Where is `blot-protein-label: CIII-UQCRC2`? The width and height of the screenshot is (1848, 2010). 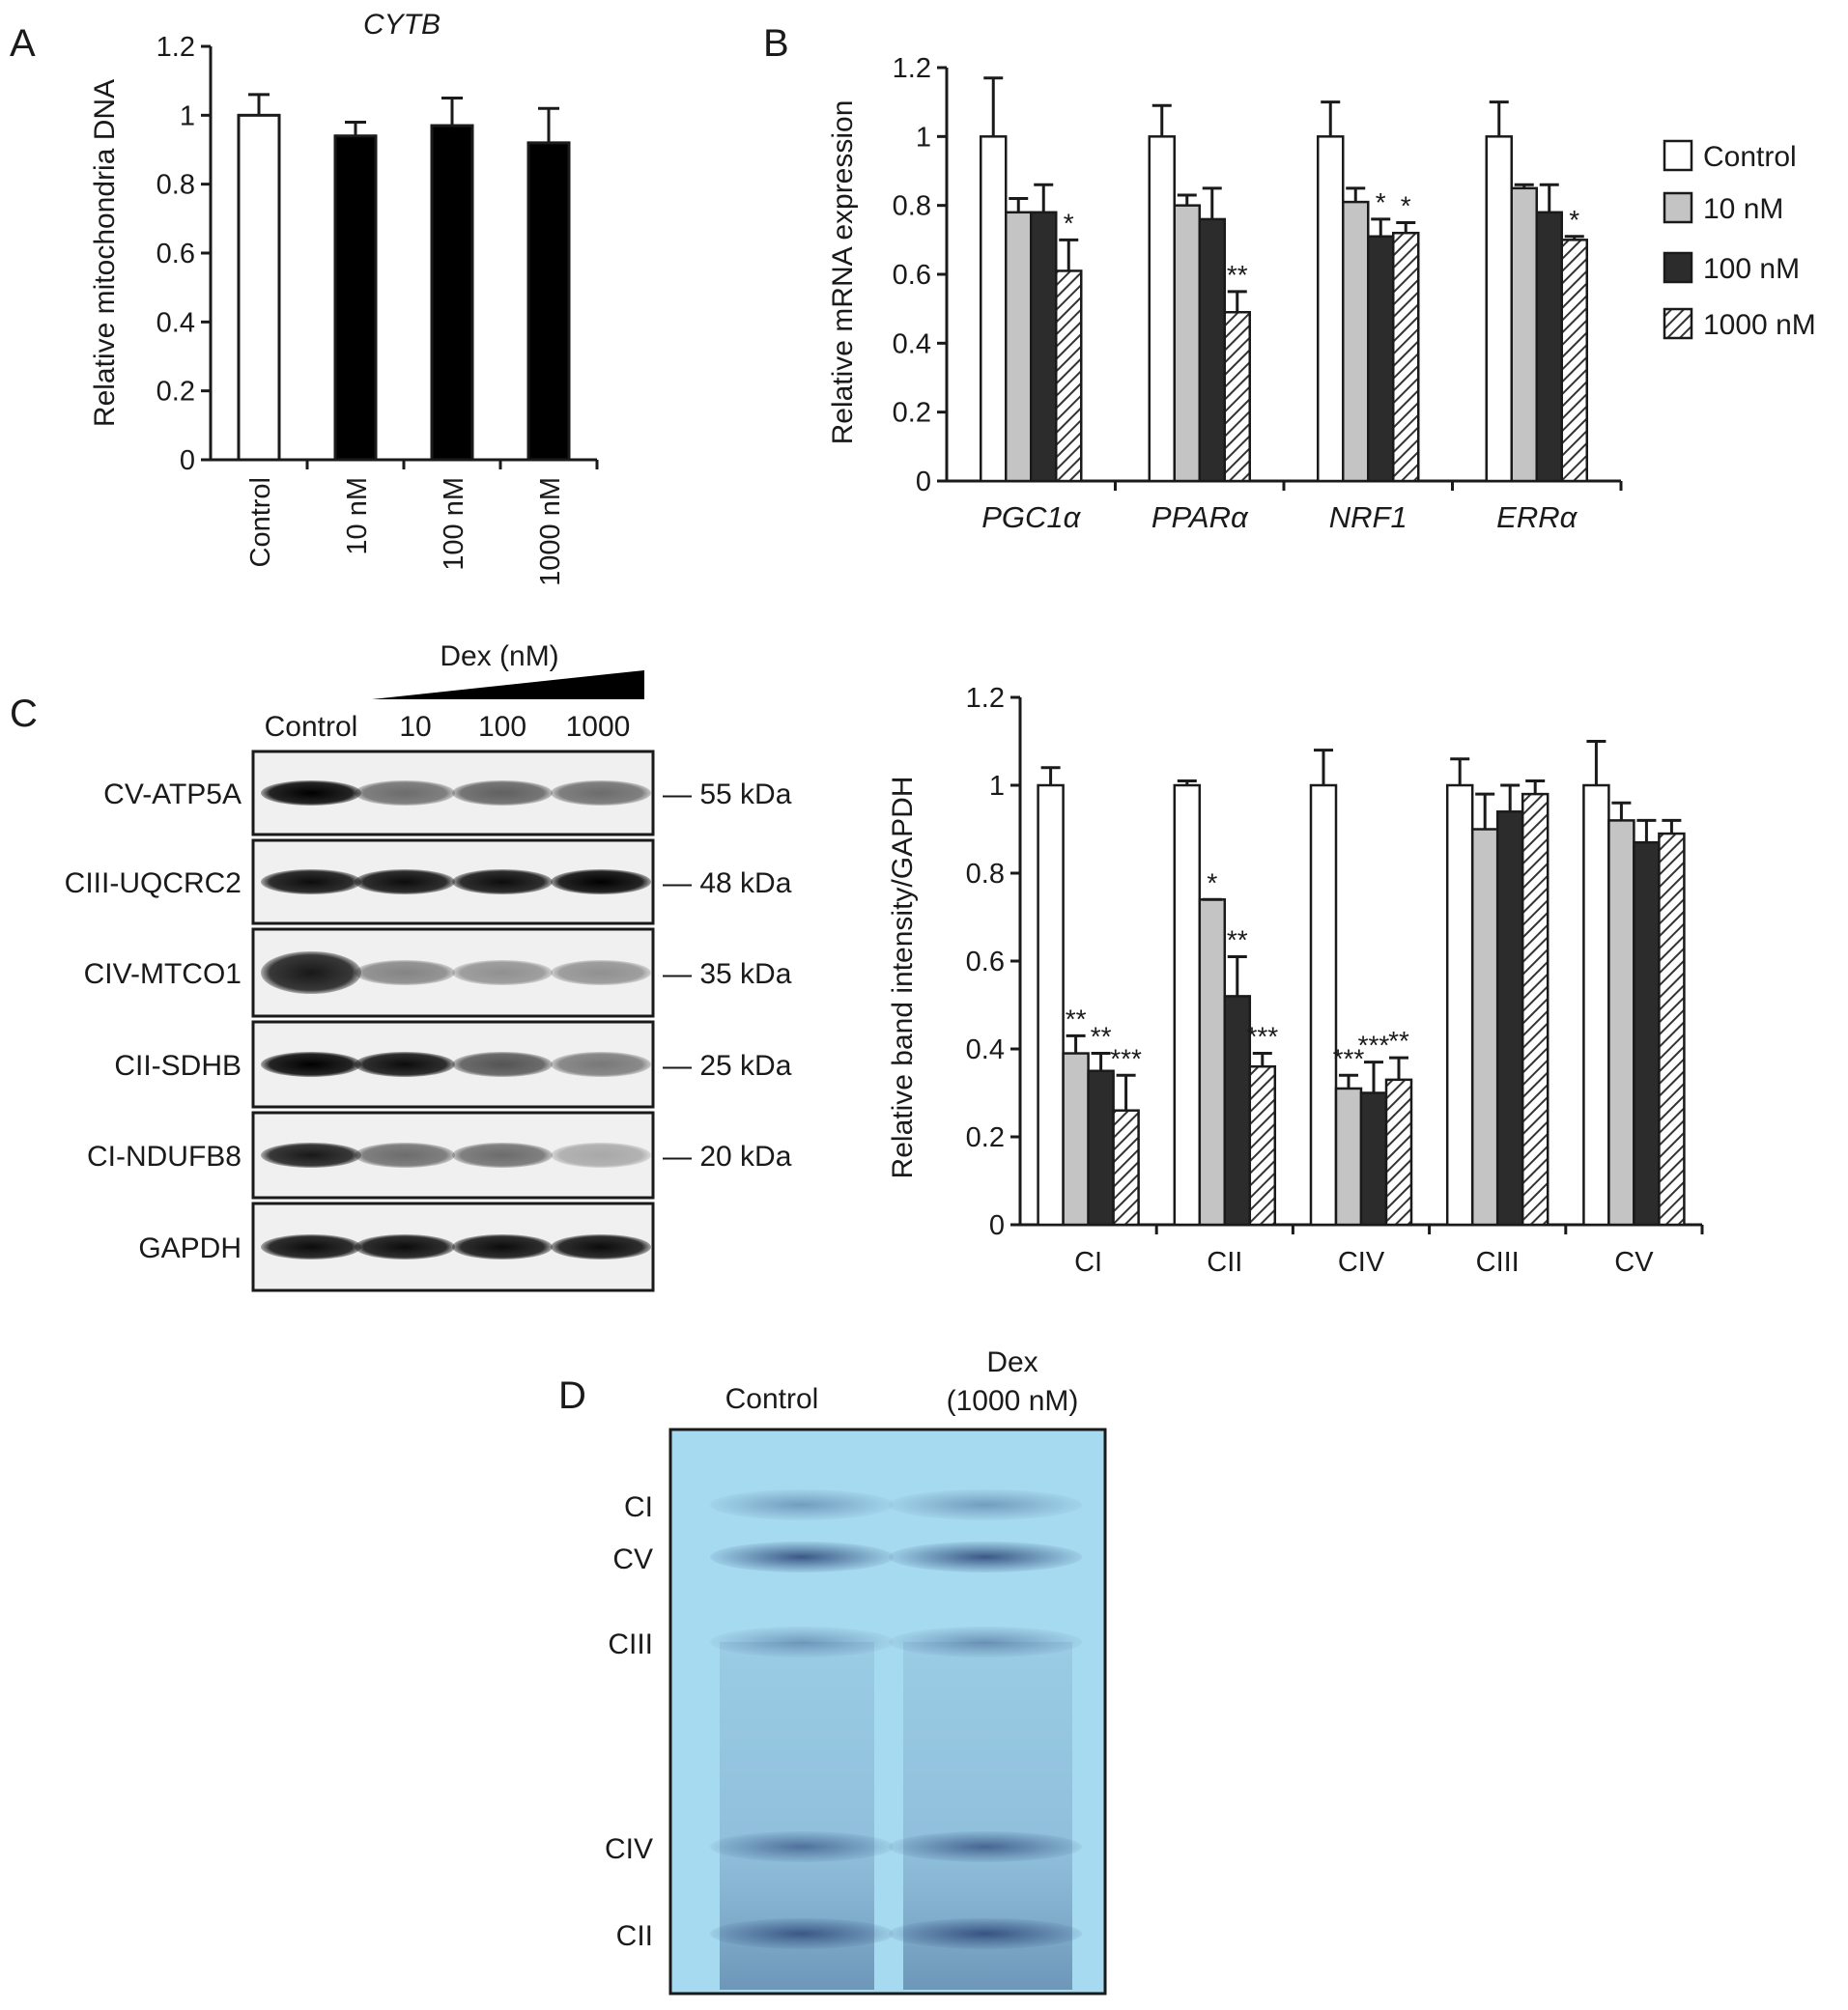 blot-protein-label: CIII-UQCRC2 is located at coordinates (153, 883).